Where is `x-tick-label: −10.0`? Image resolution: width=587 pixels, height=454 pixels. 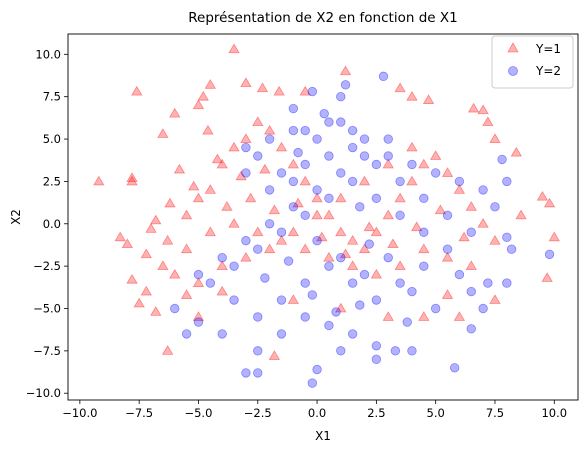 x-tick-label: −10.0 is located at coordinates (79, 413).